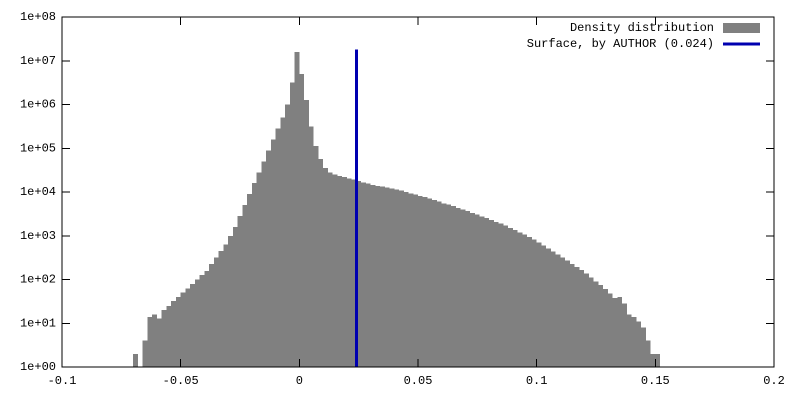 The width and height of the screenshot is (800, 400). What do you see at coordinates (655, 381) in the screenshot?
I see `x-tick-label: 0.15` at bounding box center [655, 381].